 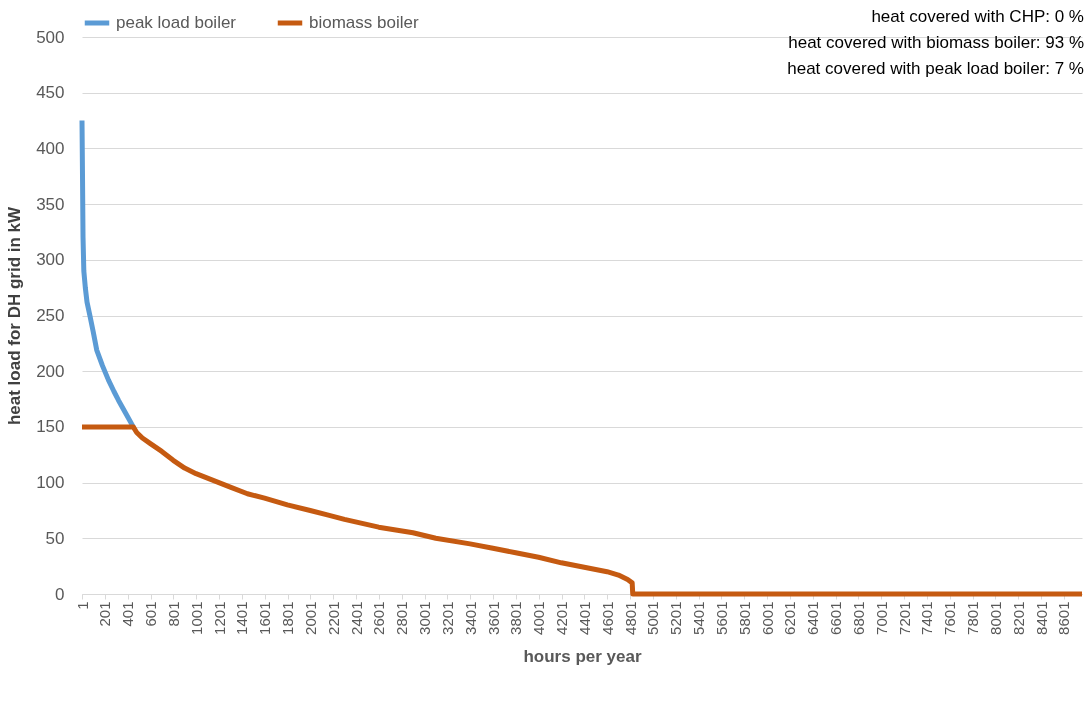 I want to click on x-tick-label: 8401, so click(x=1041, y=618).